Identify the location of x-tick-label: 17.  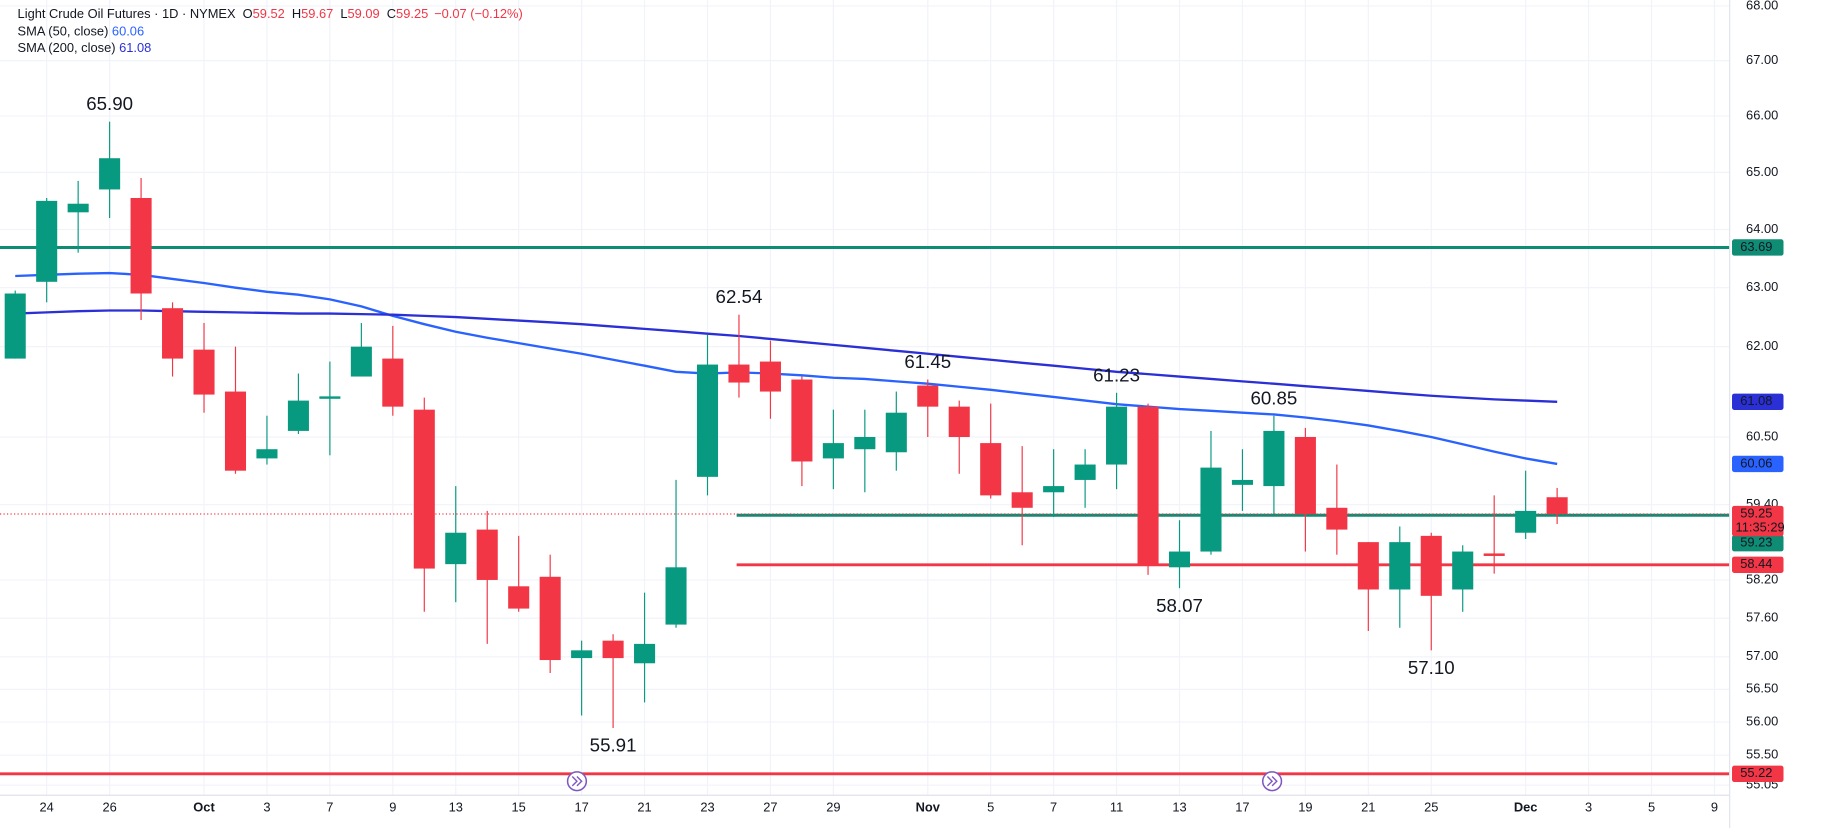
(581, 807).